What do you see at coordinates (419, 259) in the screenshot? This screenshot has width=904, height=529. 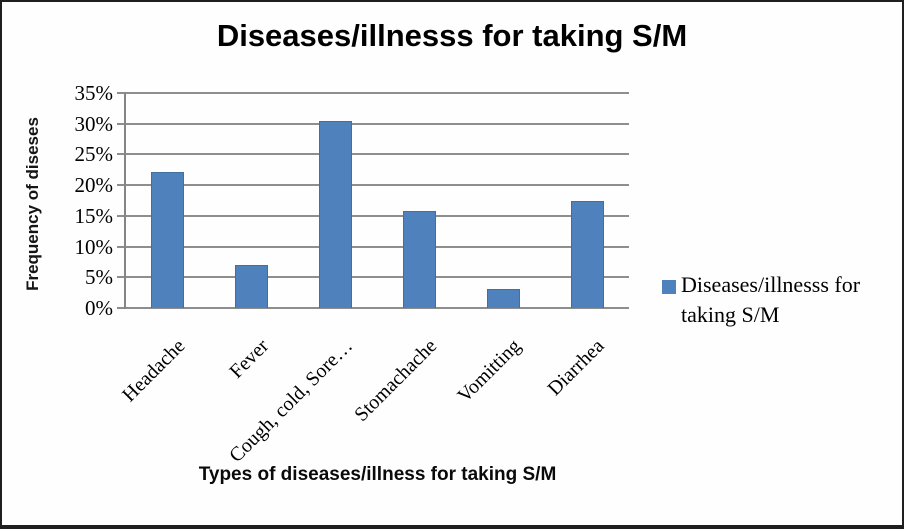 I see `bar-stomachache` at bounding box center [419, 259].